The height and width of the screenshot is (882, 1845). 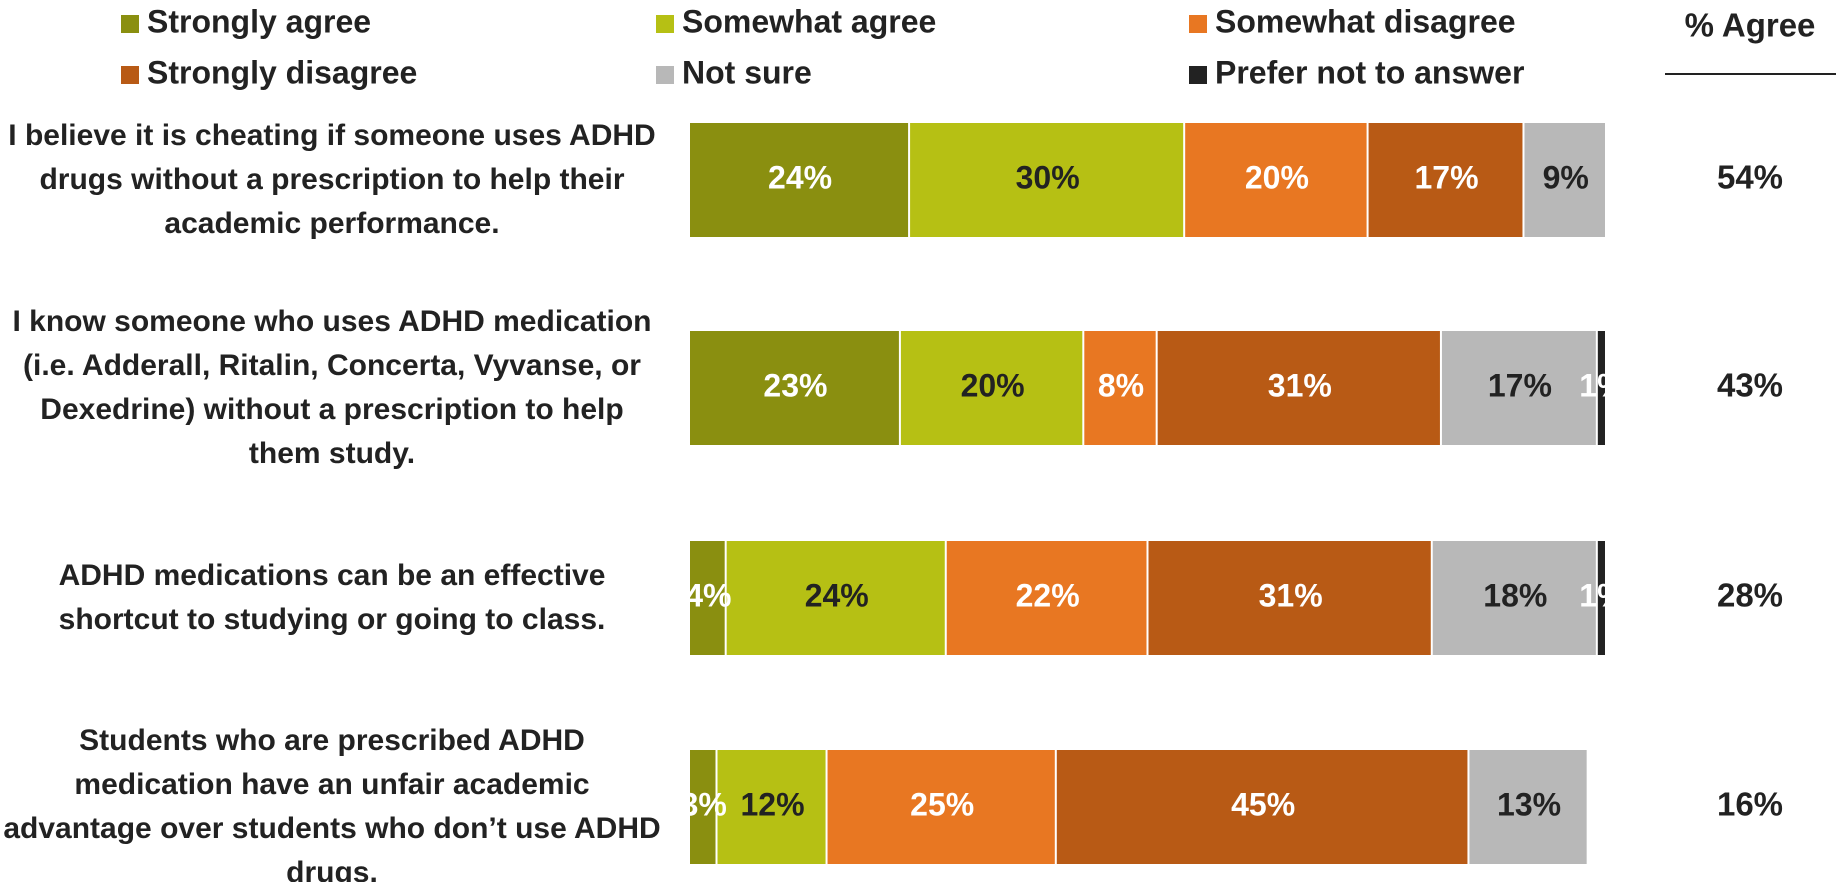 What do you see at coordinates (1048, 177) in the screenshot?
I see `data-label: 30%` at bounding box center [1048, 177].